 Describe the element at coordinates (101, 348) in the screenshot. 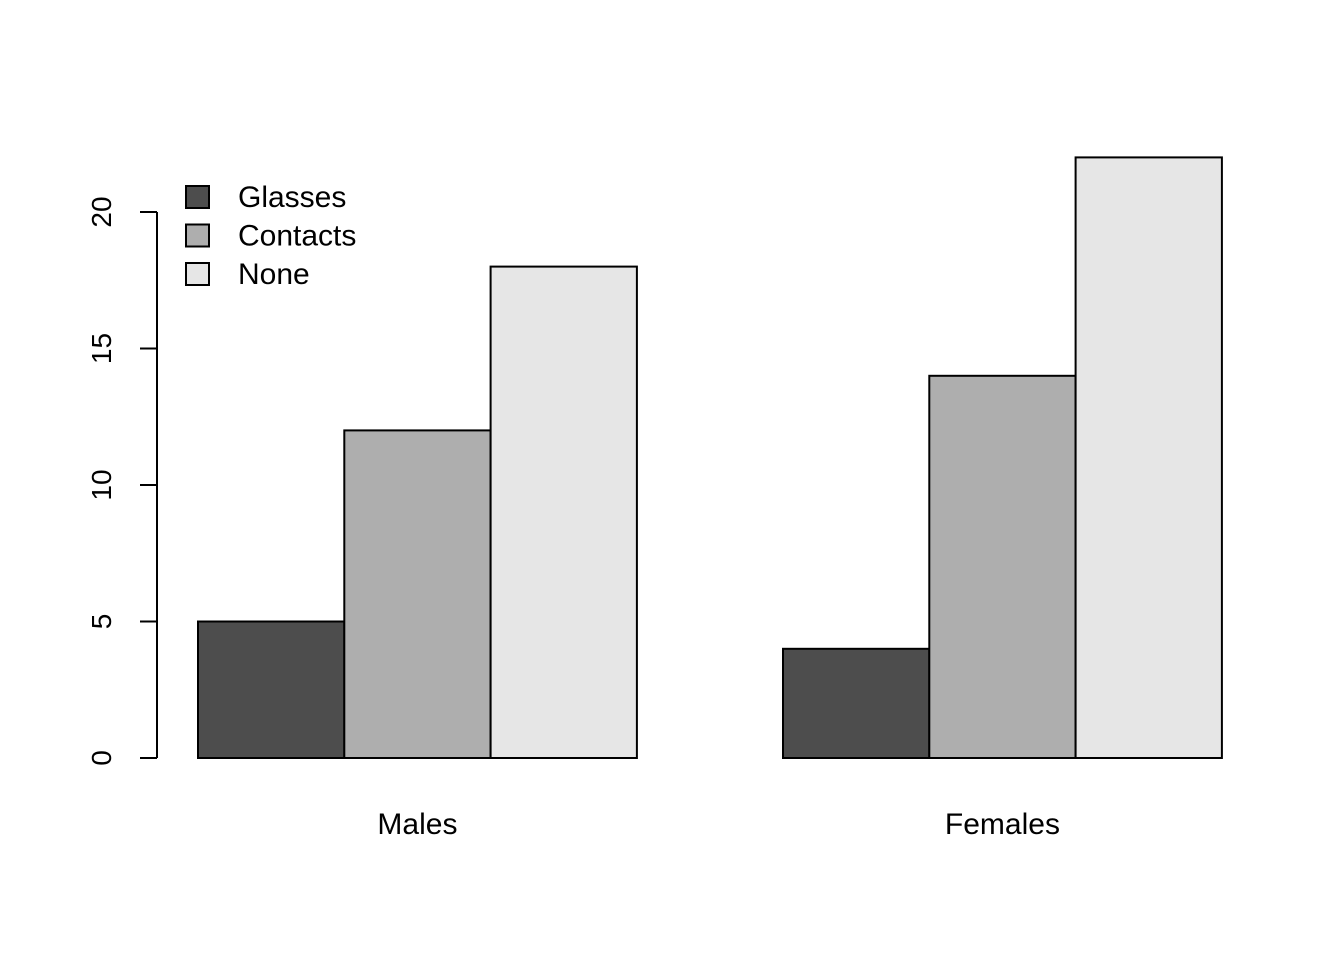

I see `y-tick-label: 15` at that location.